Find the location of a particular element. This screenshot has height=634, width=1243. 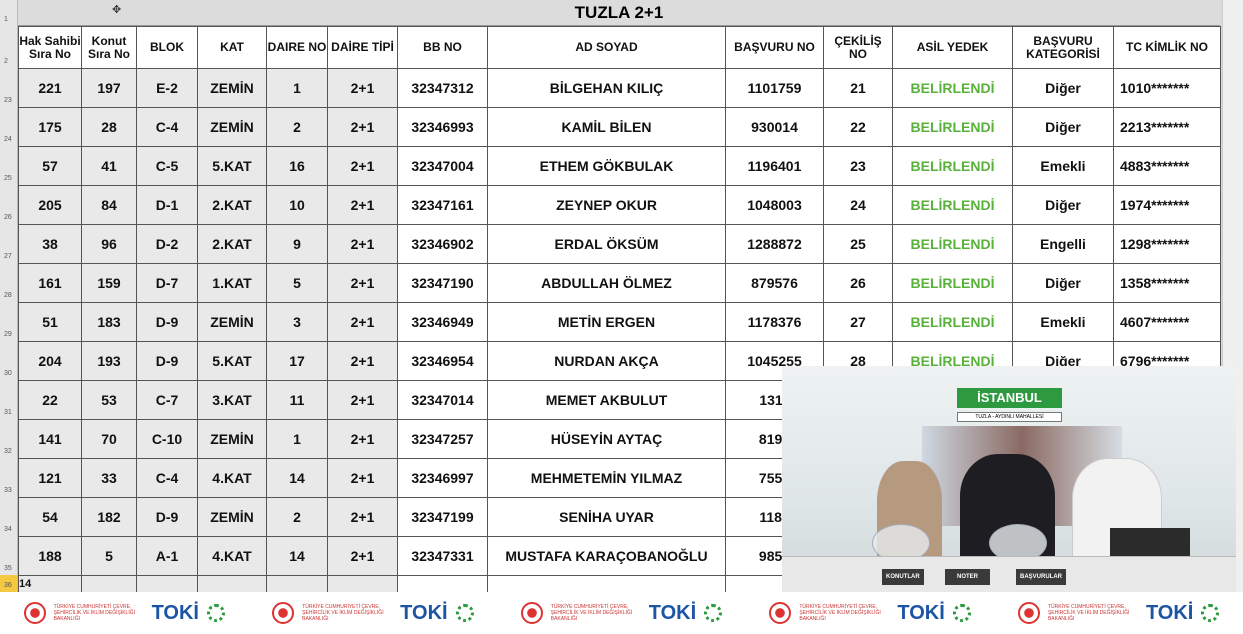

column-header: BAŞVURU NO is located at coordinates (774, 47).